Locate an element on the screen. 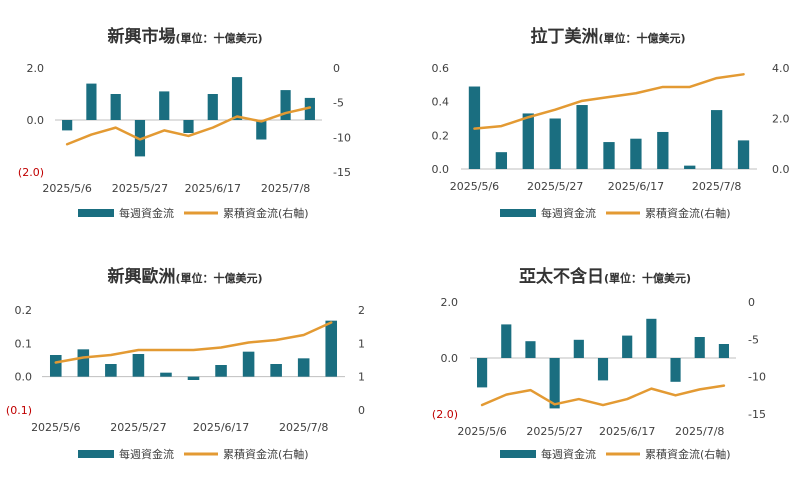  chart-title-main: 新興市場 is located at coordinates (141, 36).